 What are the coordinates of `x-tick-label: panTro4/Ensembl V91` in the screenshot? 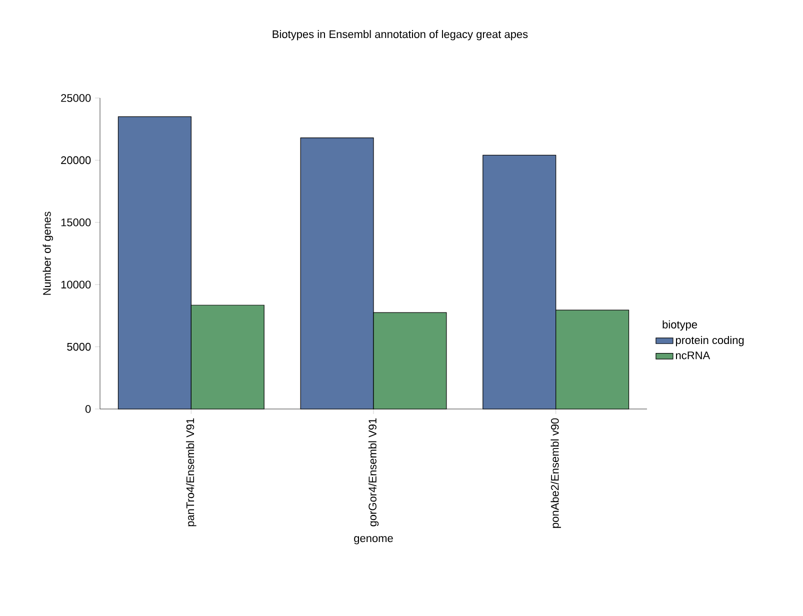 It's located at (191, 472).